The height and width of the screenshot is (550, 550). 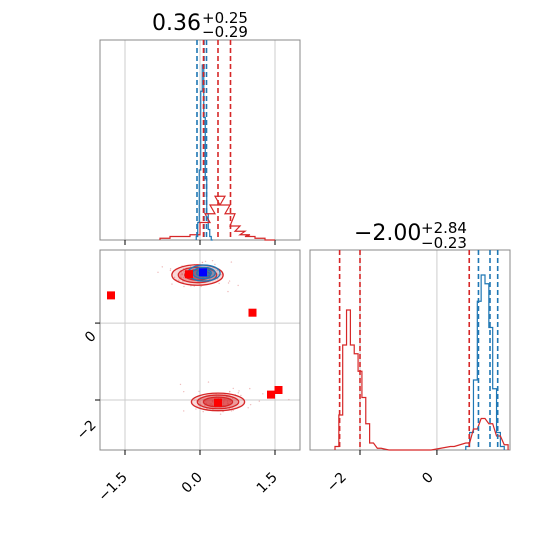 I want to click on title-1-value: 0.36, so click(x=176, y=23).